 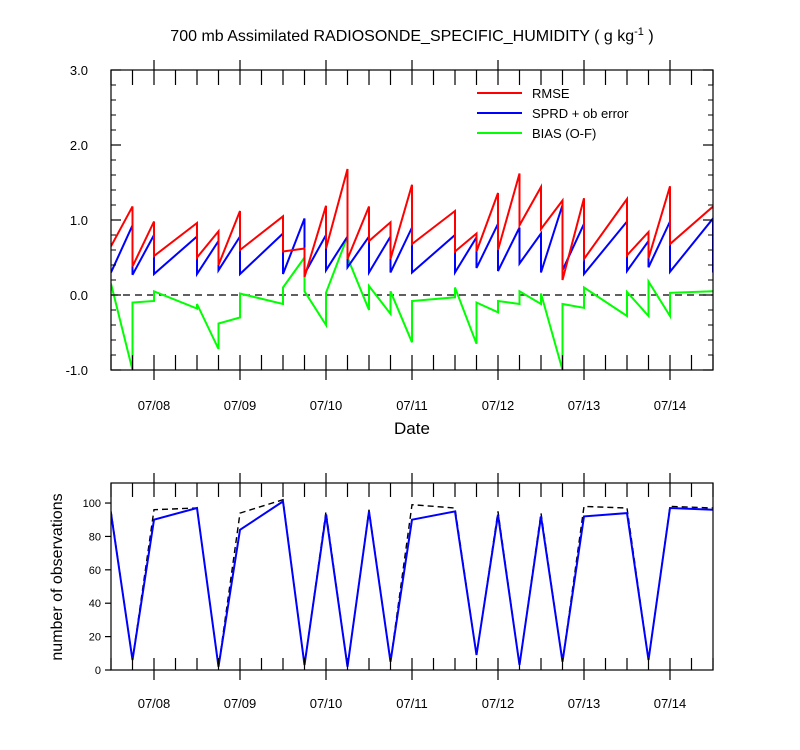 What do you see at coordinates (79, 220) in the screenshot?
I see `y-tick-label: 1.0` at bounding box center [79, 220].